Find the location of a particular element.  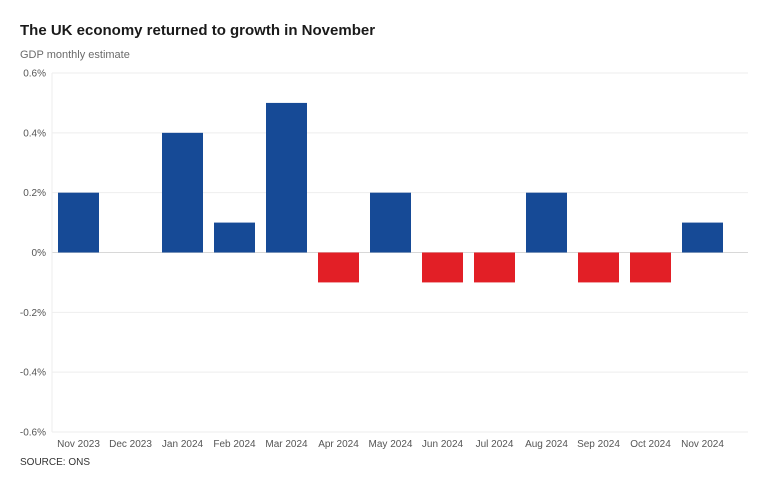

x-tick-label: Oct 2024 is located at coordinates (650, 444).